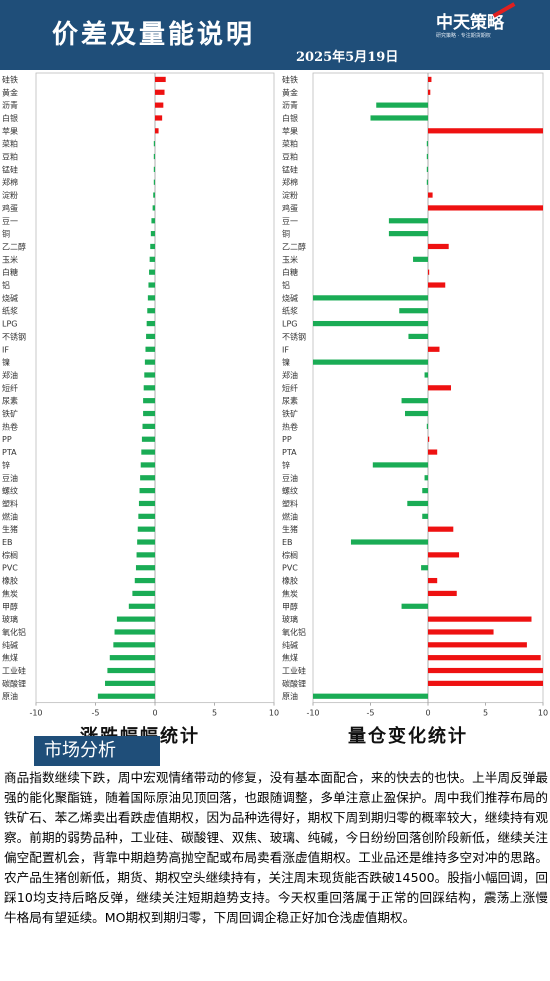  What do you see at coordinates (289, 452) in the screenshot?
I see `category-label: PTA` at bounding box center [289, 452].